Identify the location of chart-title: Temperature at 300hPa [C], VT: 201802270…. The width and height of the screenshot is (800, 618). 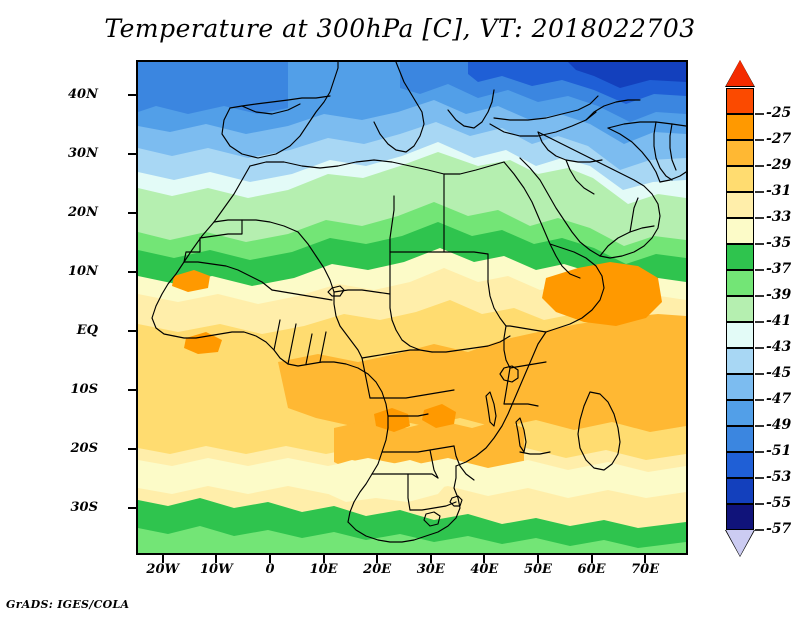
(400, 28).